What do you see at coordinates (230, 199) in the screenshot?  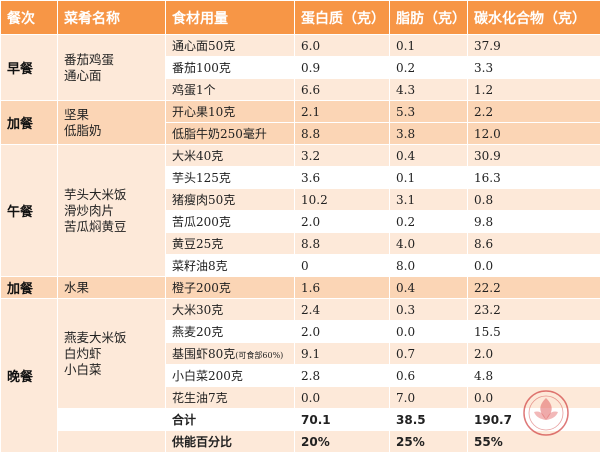 I see `ingredient-cell: 猪瘦肉50克` at bounding box center [230, 199].